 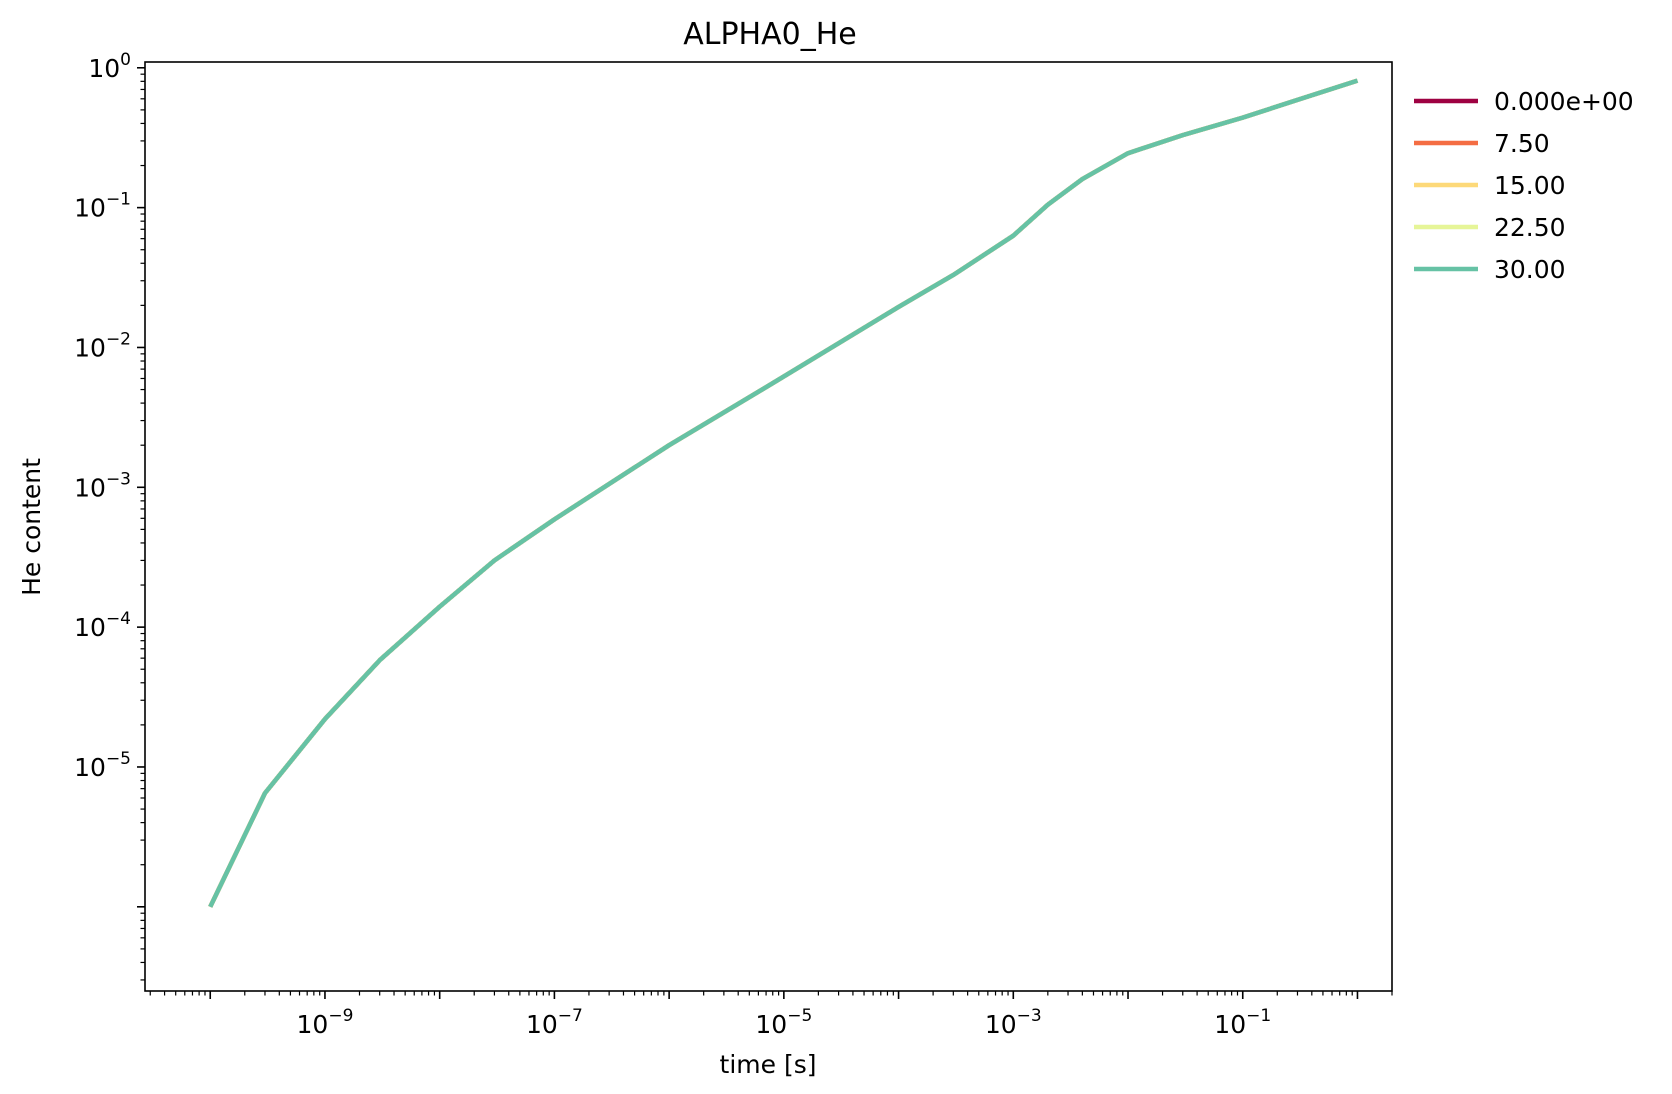 I want to click on legend-label-2: 15.00, so click(x=1530, y=185).